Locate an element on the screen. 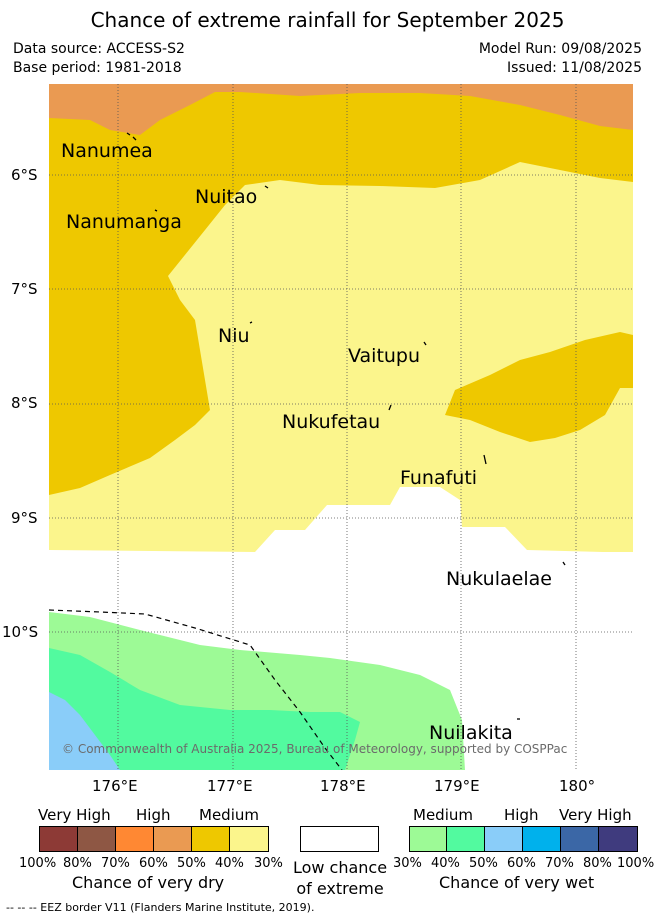  model-run: Model Run: 09/08/2025 is located at coordinates (560, 49).